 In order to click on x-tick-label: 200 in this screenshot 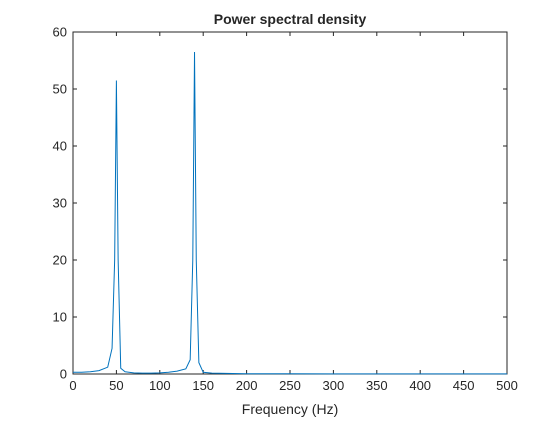, I will do `click(247, 385)`.